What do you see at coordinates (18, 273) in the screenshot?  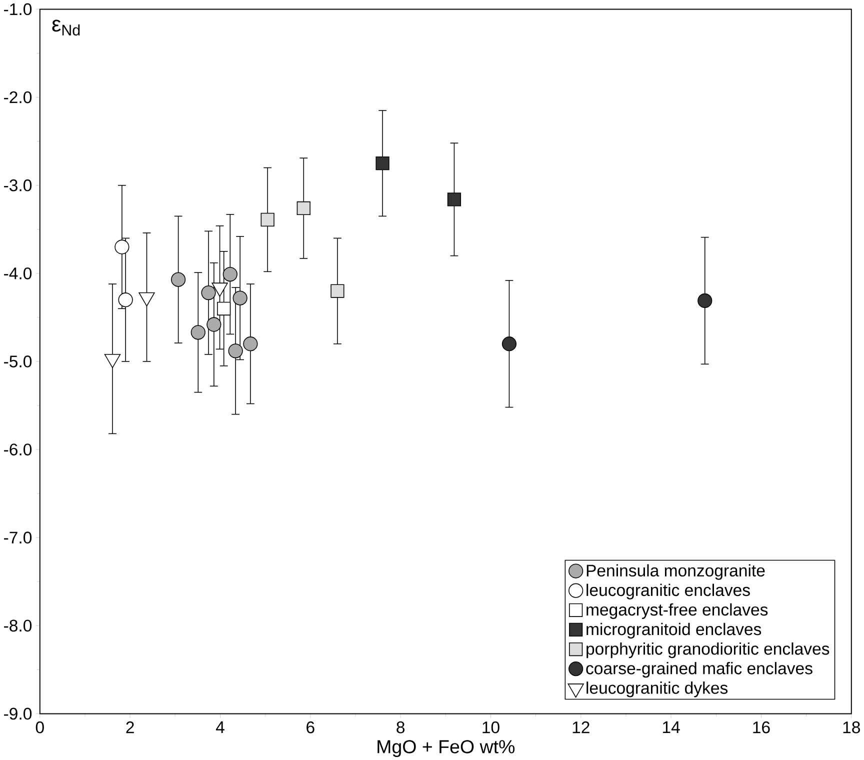 I see `y-tick-label: -4.0` at bounding box center [18, 273].